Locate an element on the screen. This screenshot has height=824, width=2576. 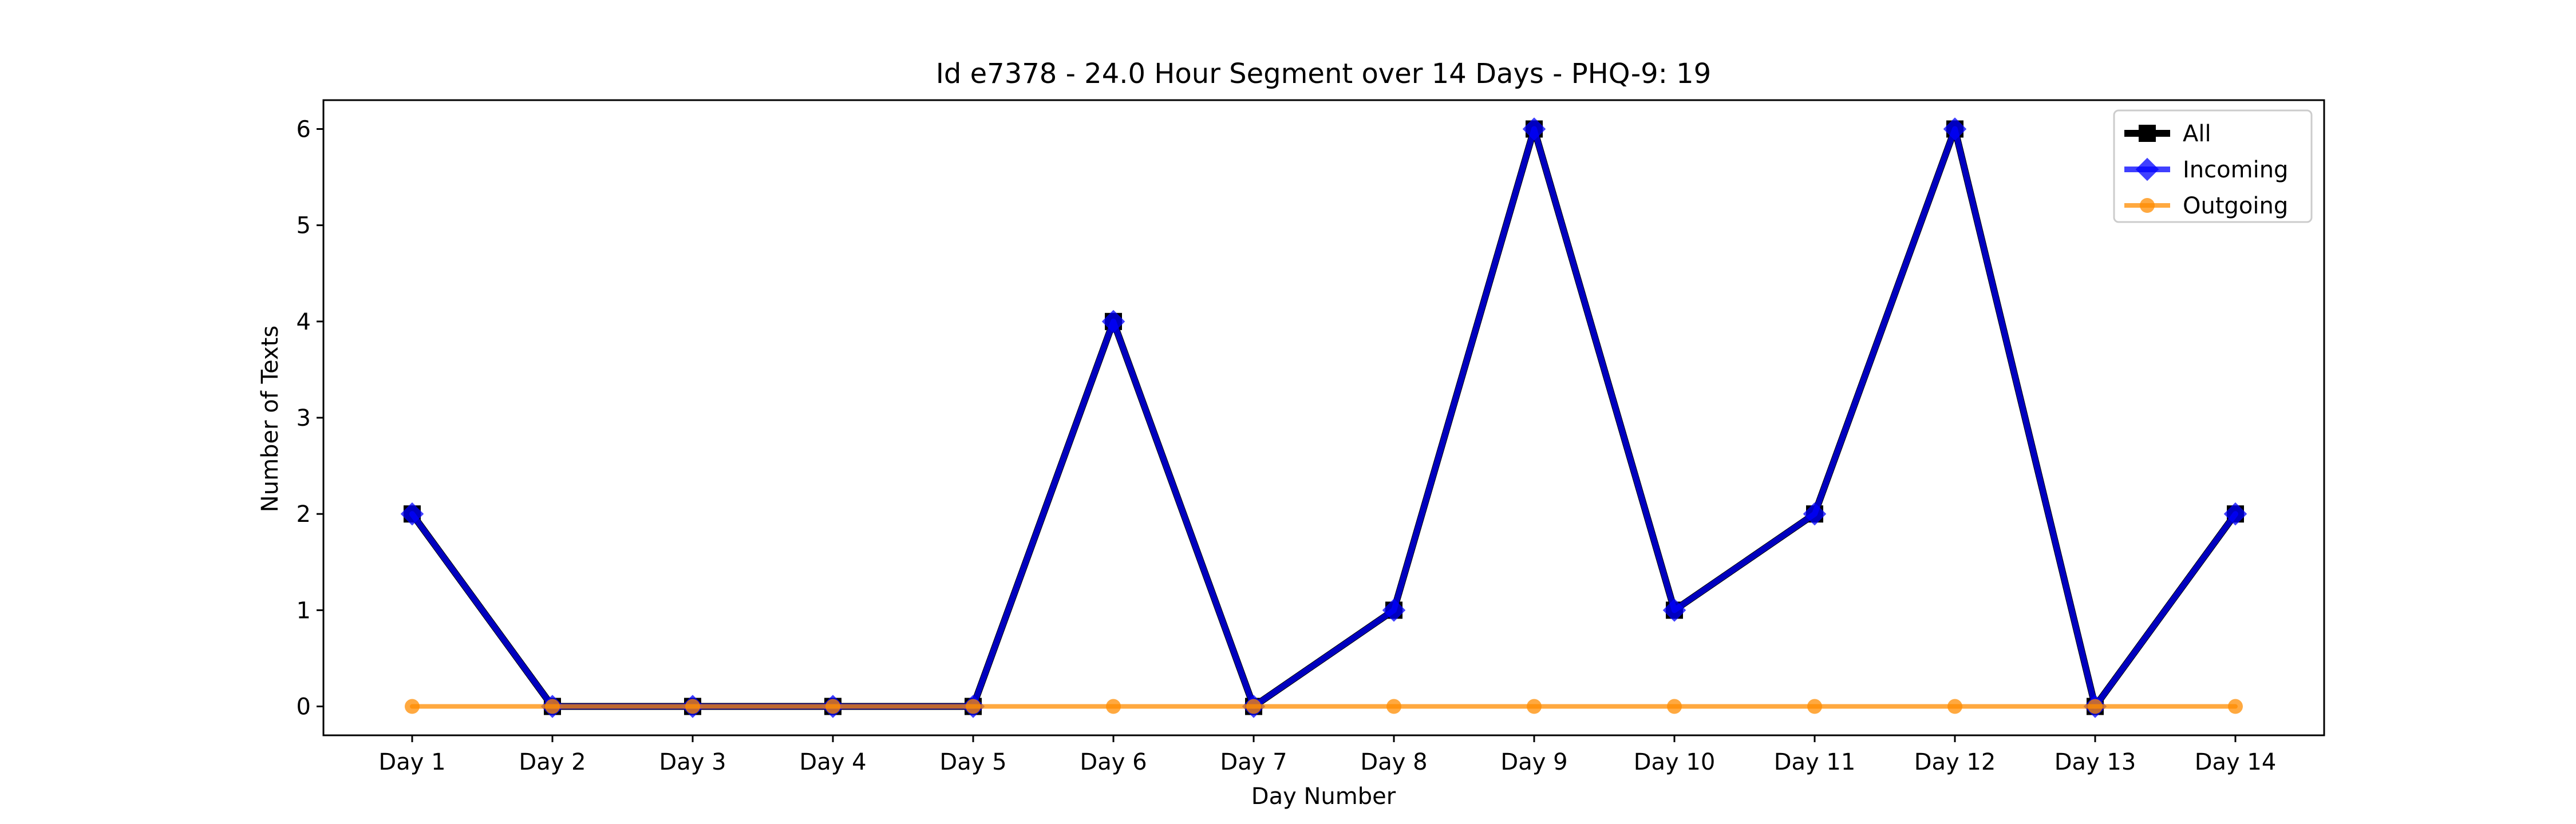
legend: All Incoming Outgoing is located at coordinates (2213, 166).